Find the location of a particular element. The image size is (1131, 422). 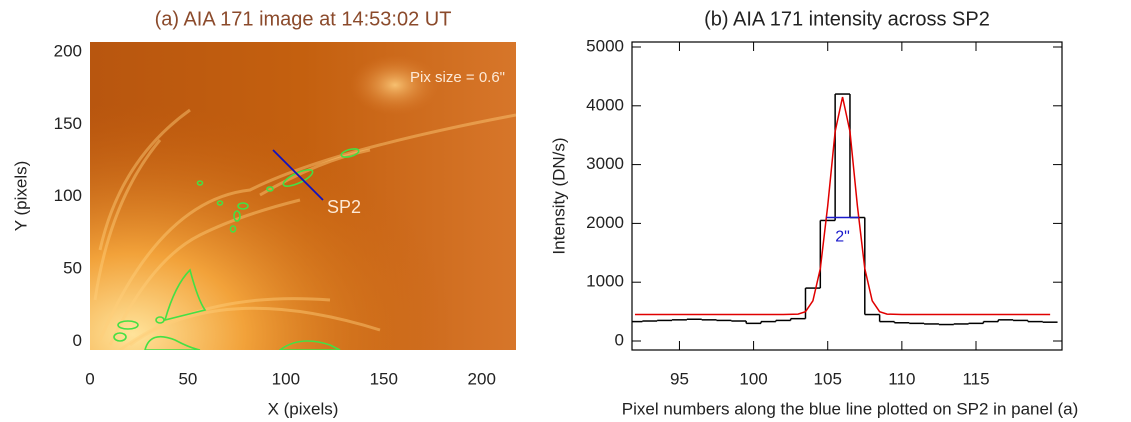

panel-b-title: (b) AIA 171 intensity across SP2 is located at coordinates (847, 19).